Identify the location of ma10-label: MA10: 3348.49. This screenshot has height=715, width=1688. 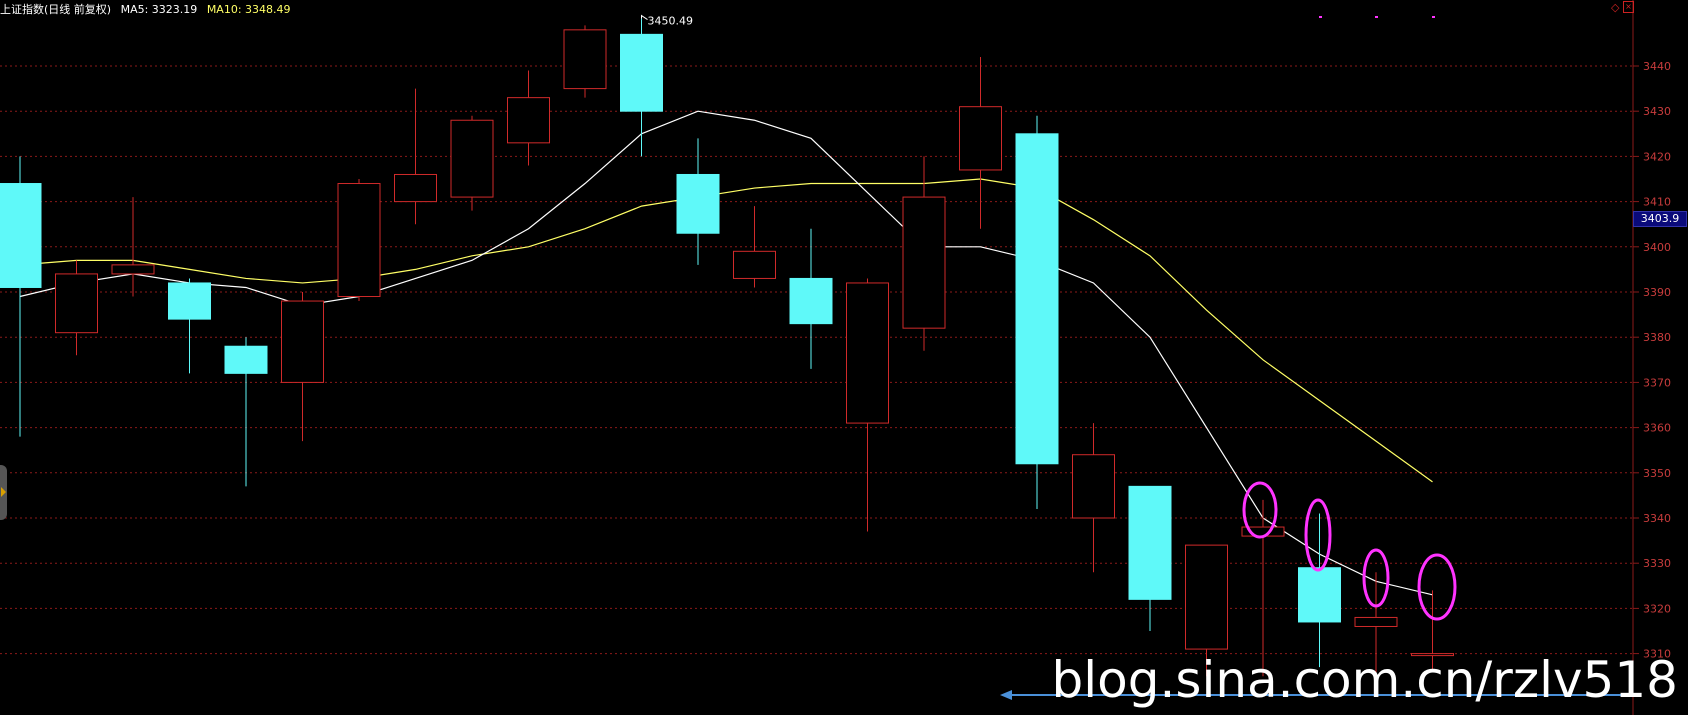
(248, 9).